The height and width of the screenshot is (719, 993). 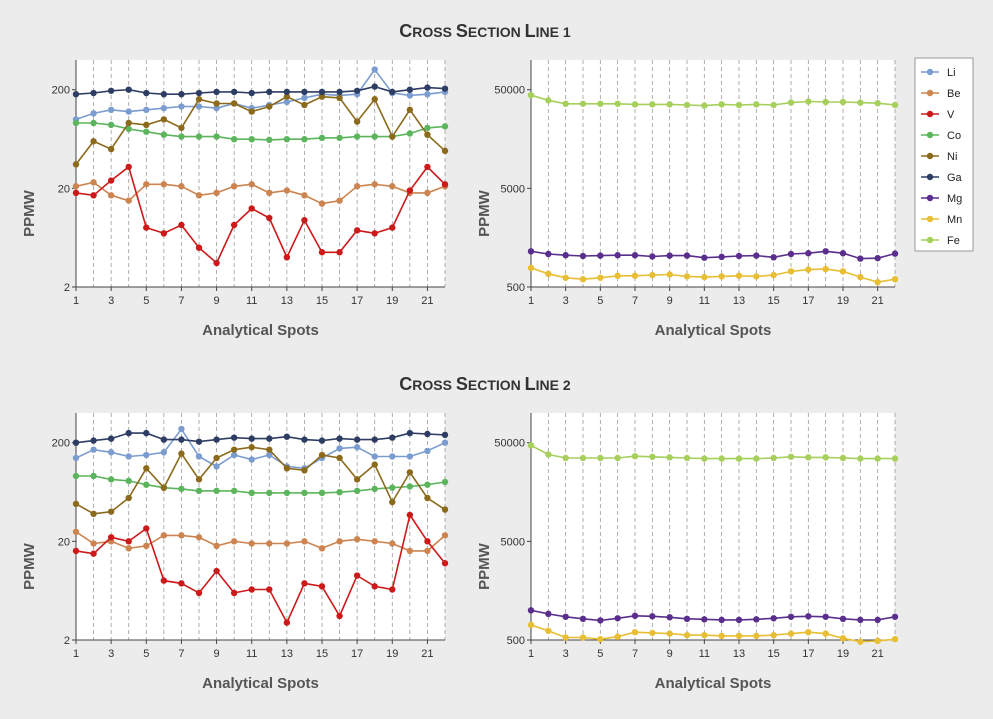 What do you see at coordinates (843, 654) in the screenshot?
I see `x-tick-label: 19` at bounding box center [843, 654].